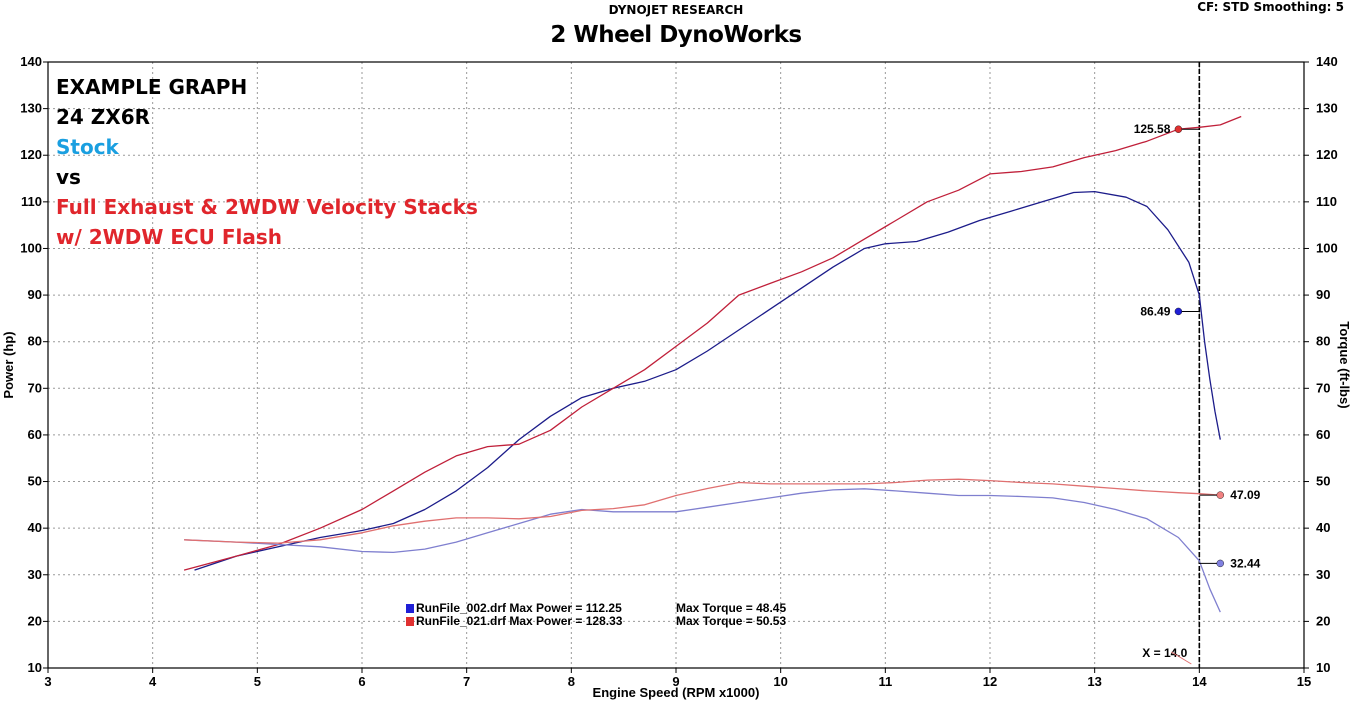 This screenshot has height=701, width=1352. What do you see at coordinates (1327, 108) in the screenshot?
I see `y2-tick-label: 130` at bounding box center [1327, 108].